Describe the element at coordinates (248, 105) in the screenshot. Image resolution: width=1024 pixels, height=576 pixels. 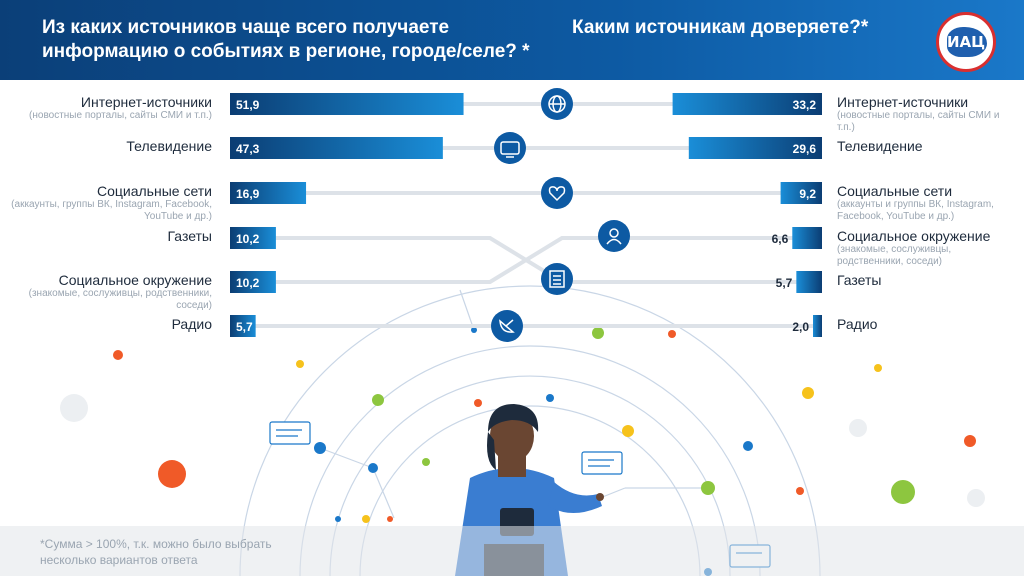
I see `left-bar-value: 51,9` at that location.